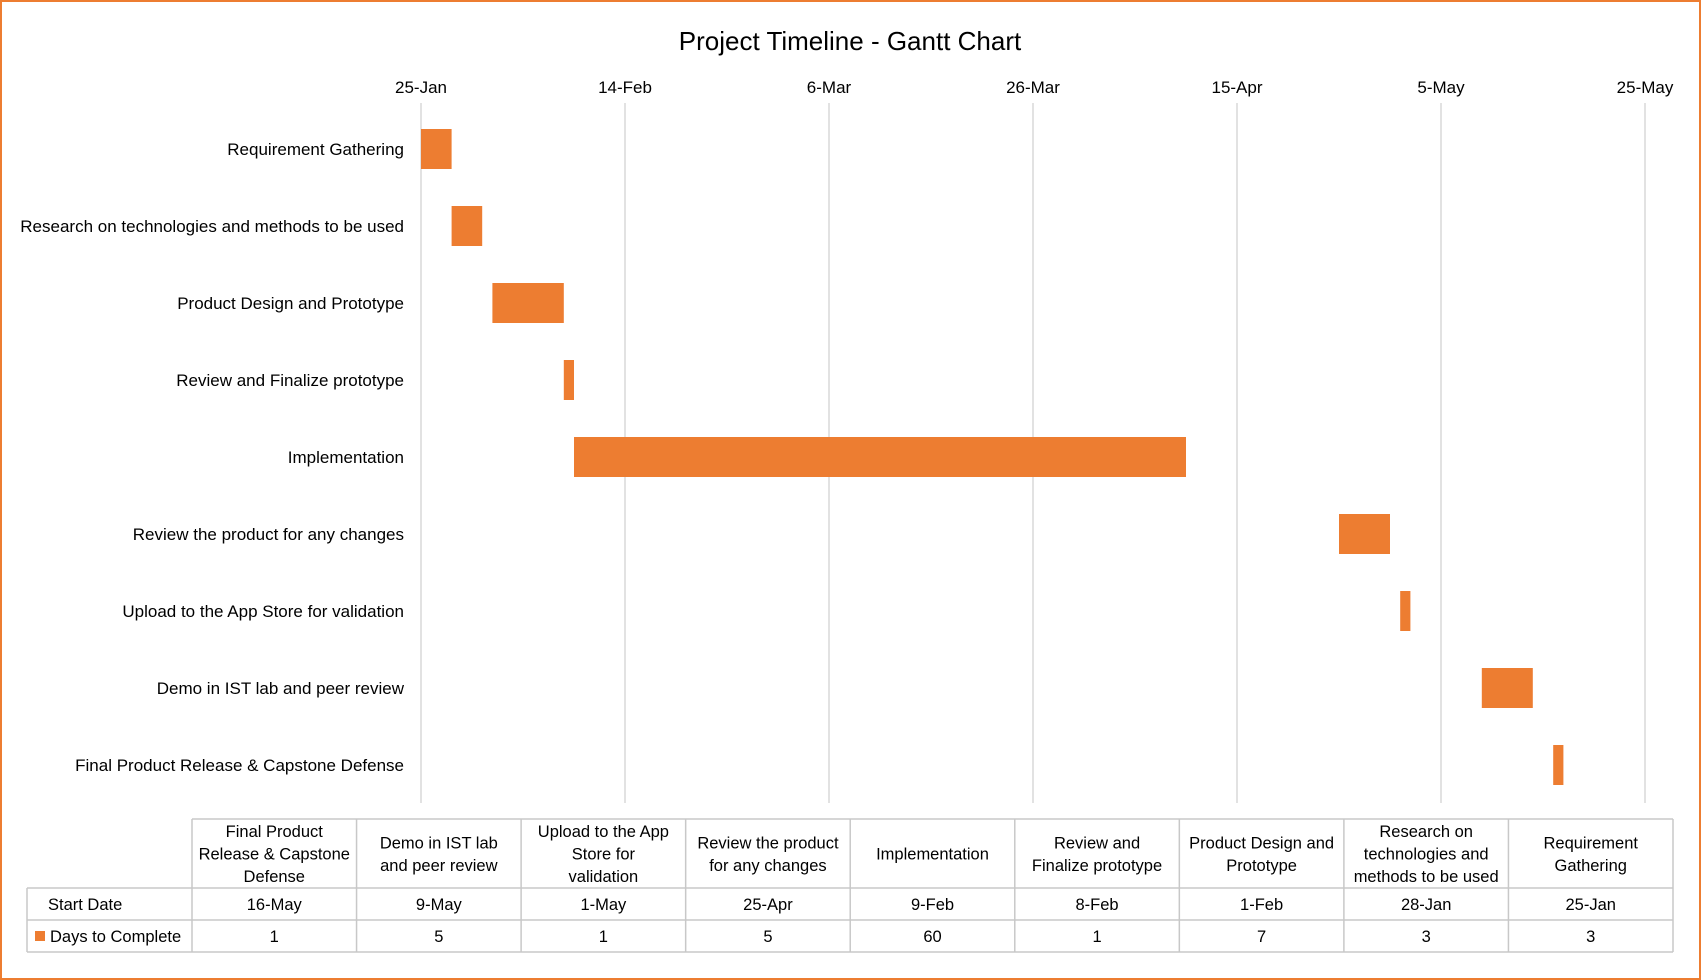 Image resolution: width=1701 pixels, height=980 pixels. What do you see at coordinates (1426, 905) in the screenshot?
I see `table-cell: 28-Jan` at bounding box center [1426, 905].